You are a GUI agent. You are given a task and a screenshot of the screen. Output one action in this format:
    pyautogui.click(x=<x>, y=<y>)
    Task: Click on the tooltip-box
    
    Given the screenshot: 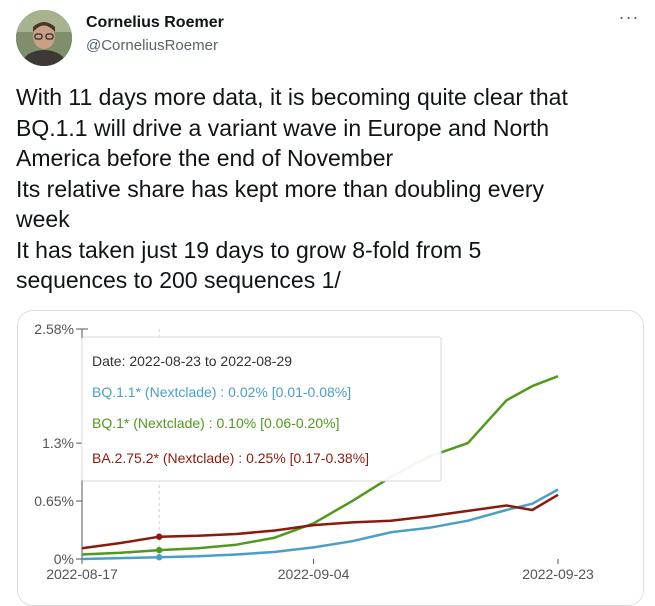 What is the action you would take?
    pyautogui.click(x=261, y=409)
    